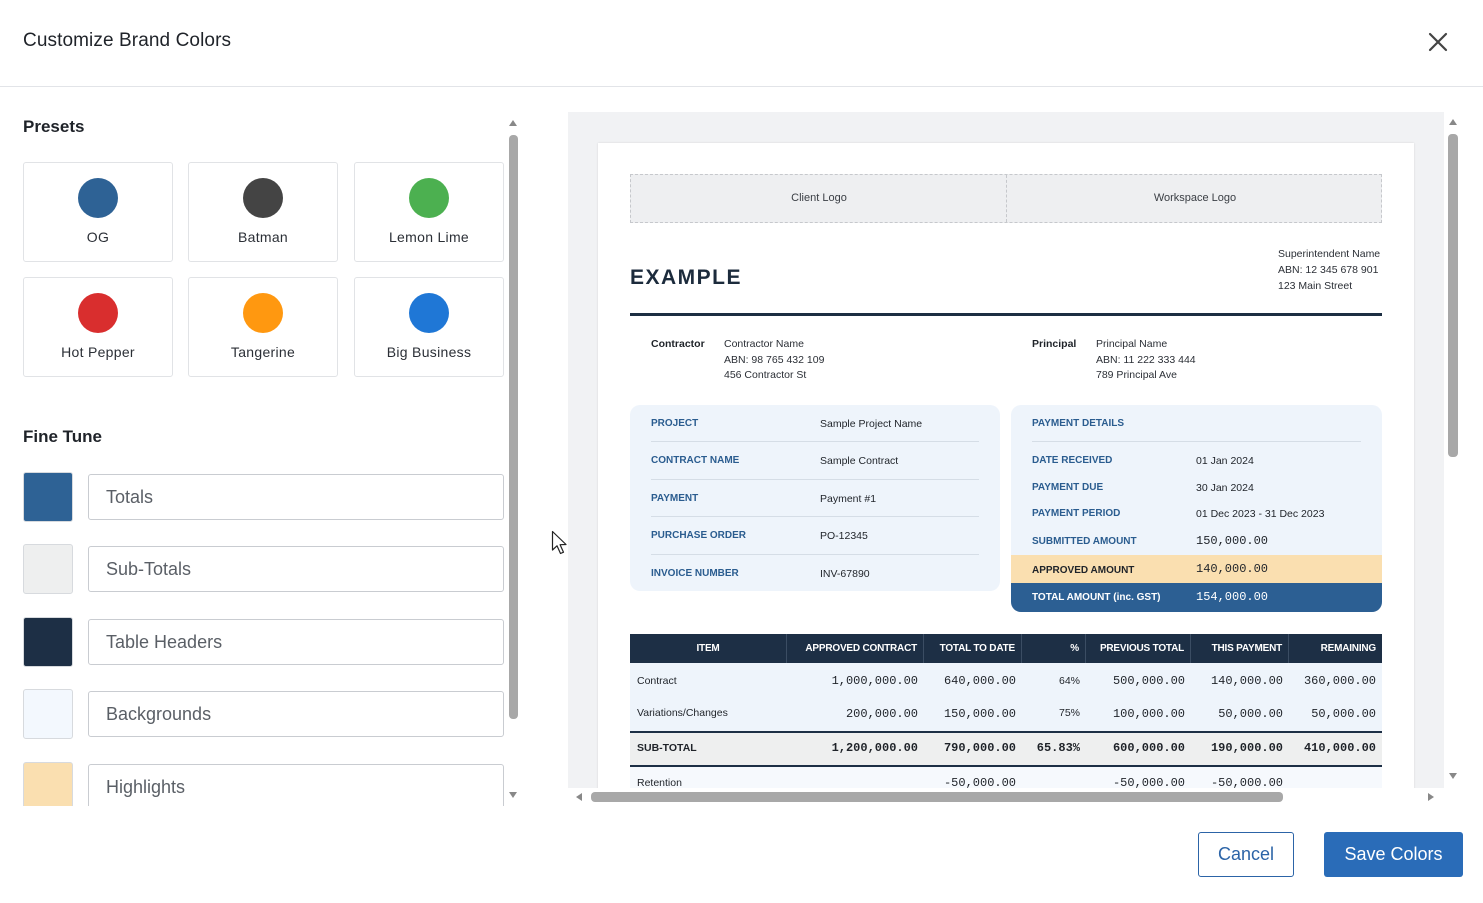 The width and height of the screenshot is (1483, 903). I want to click on client-logo-placeholder: Client Logo, so click(819, 198).